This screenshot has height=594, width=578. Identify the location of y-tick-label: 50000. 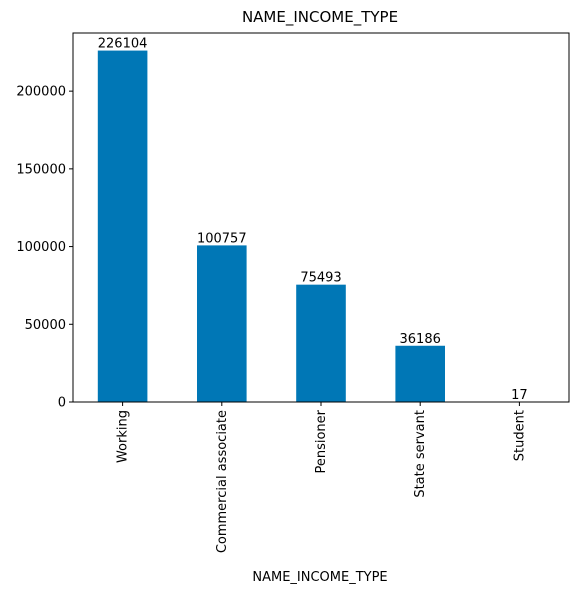
(45, 325).